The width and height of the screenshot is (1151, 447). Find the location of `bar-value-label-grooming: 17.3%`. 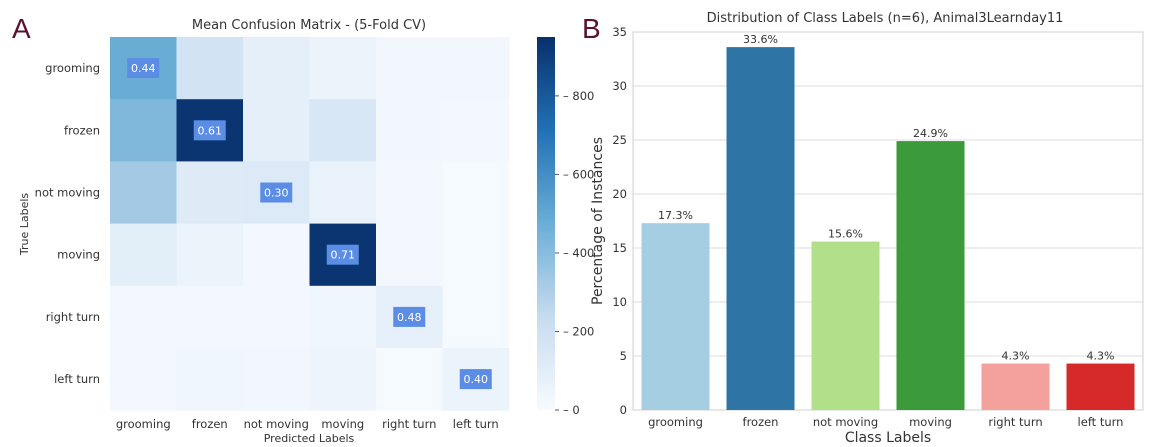

bar-value-label-grooming: 17.3% is located at coordinates (675, 215).